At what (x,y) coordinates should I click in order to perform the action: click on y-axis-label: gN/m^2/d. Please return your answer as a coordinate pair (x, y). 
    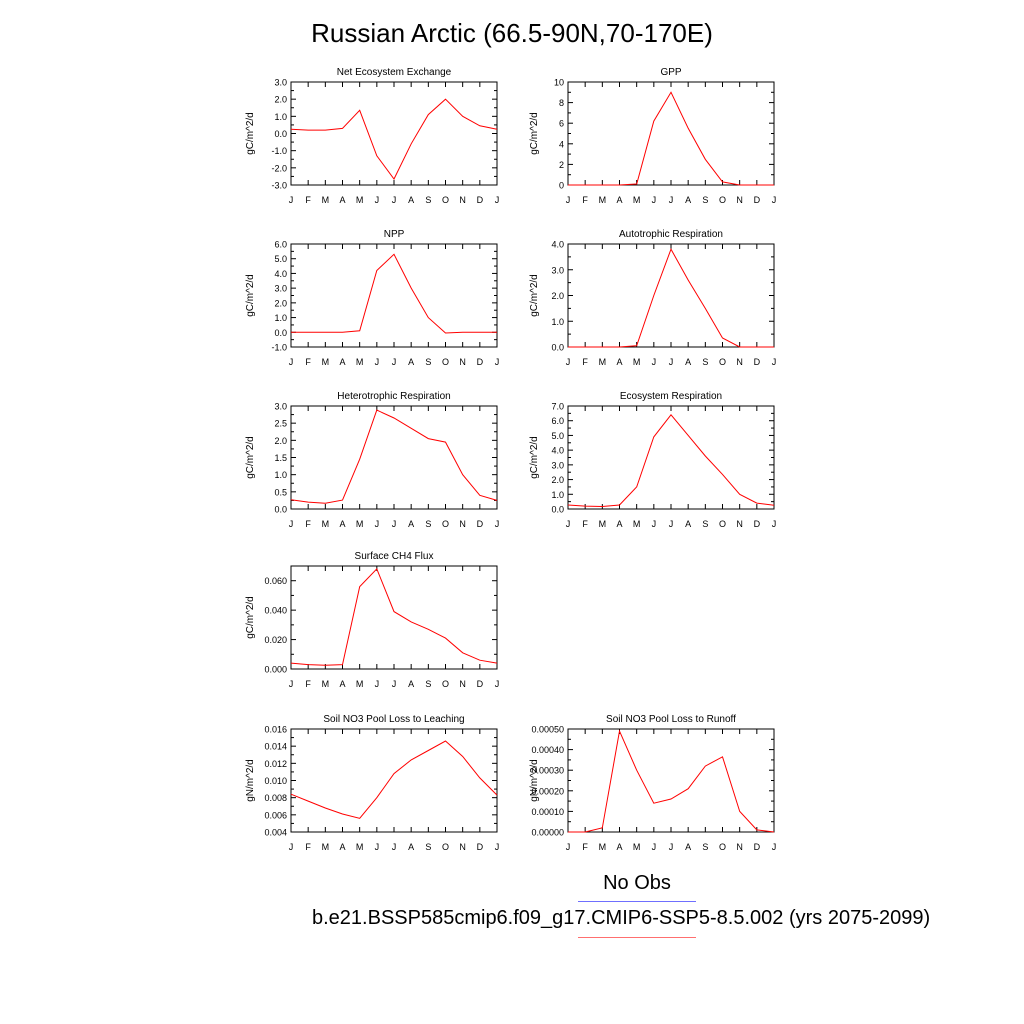
    Looking at the image, I should click on (534, 780).